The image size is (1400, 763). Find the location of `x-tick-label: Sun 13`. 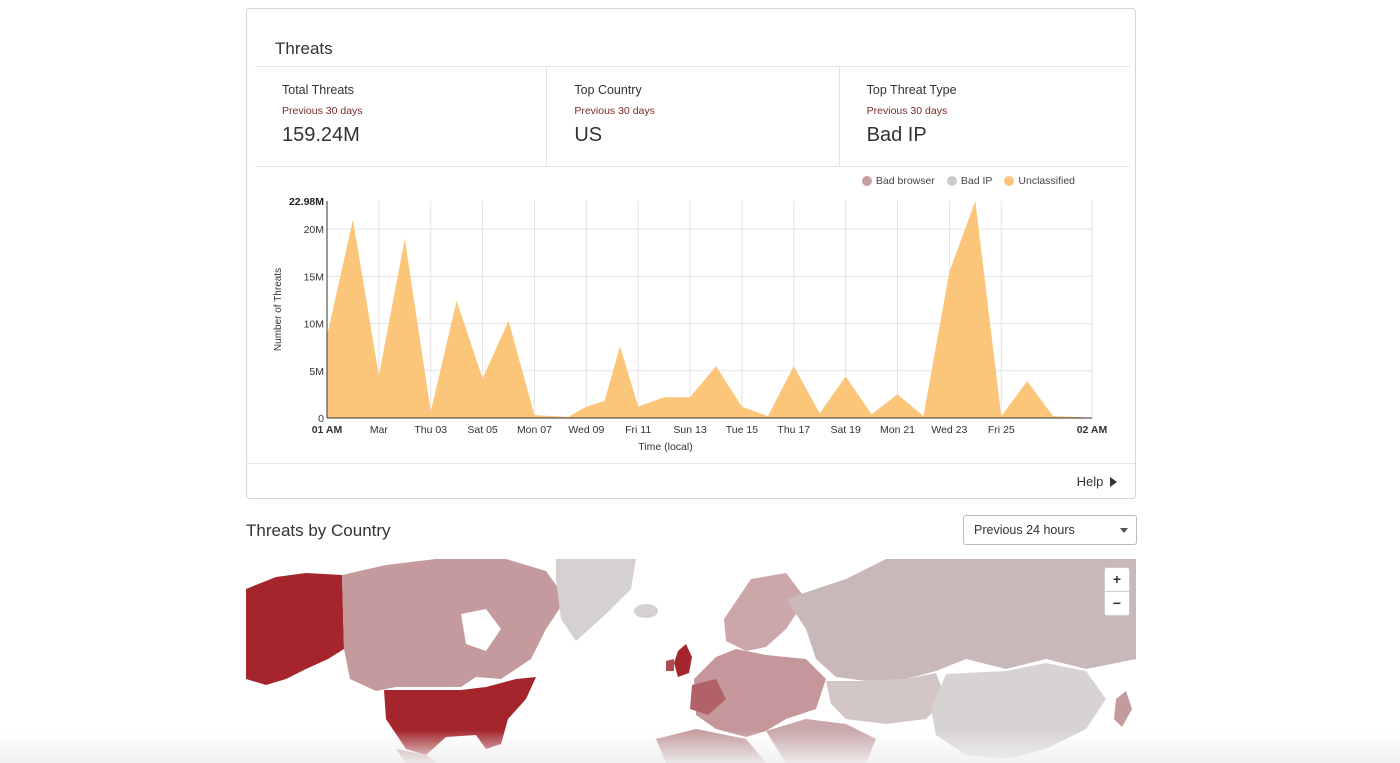

x-tick-label: Sun 13 is located at coordinates (689, 430).